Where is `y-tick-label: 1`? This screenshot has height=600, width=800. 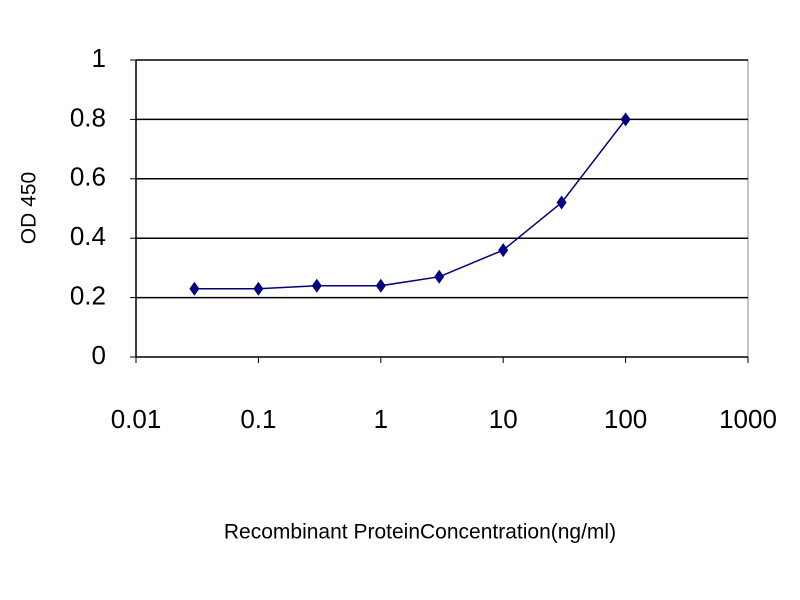
y-tick-label: 1 is located at coordinates (99, 58).